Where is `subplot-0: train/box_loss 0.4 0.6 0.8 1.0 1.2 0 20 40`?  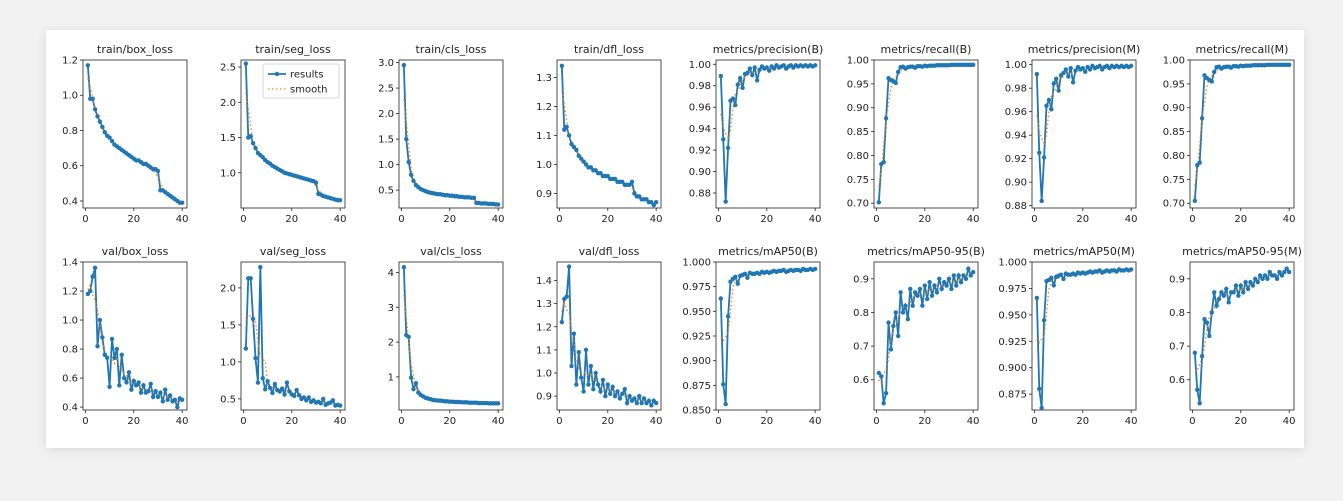
subplot-0: train/box_loss 0.4 0.6 0.8 1.0 1.2 0 20 40 is located at coordinates (125, 134).